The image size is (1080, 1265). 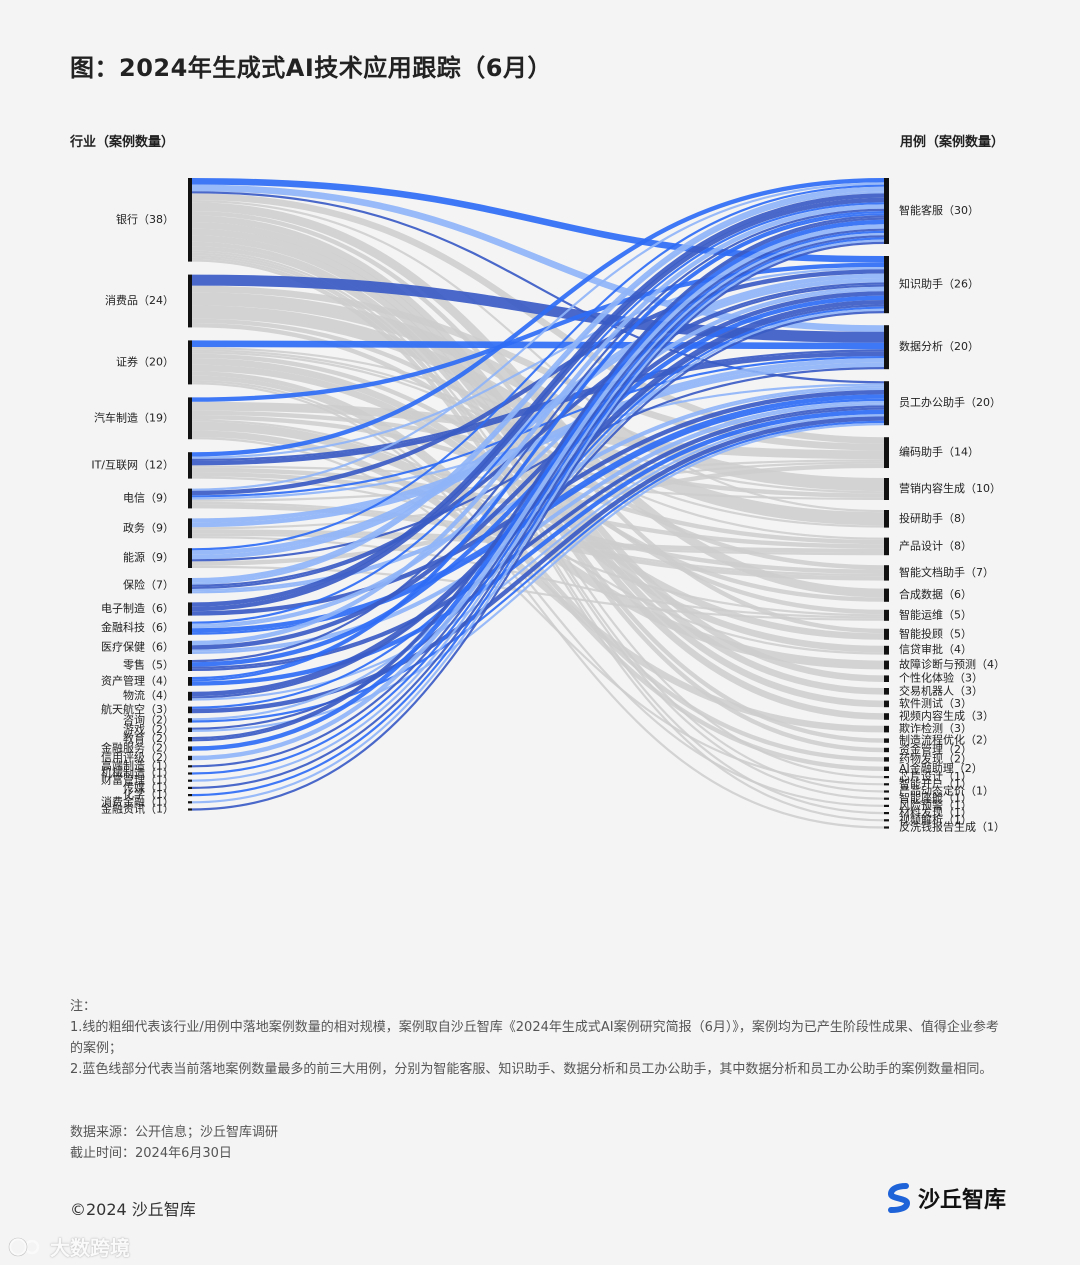 I want to click on usecase-node-数据分析, so click(x=886, y=347).